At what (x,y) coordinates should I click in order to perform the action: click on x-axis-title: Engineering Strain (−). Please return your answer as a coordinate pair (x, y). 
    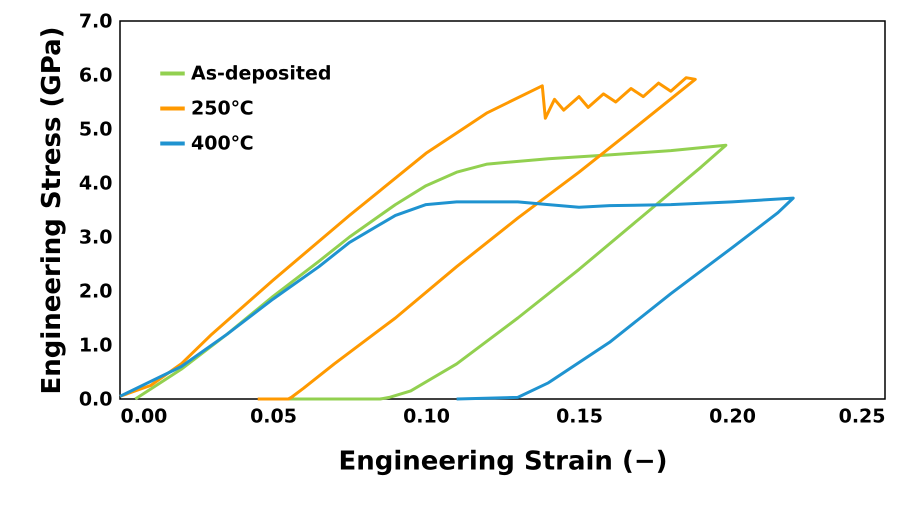
    Looking at the image, I should click on (503, 461).